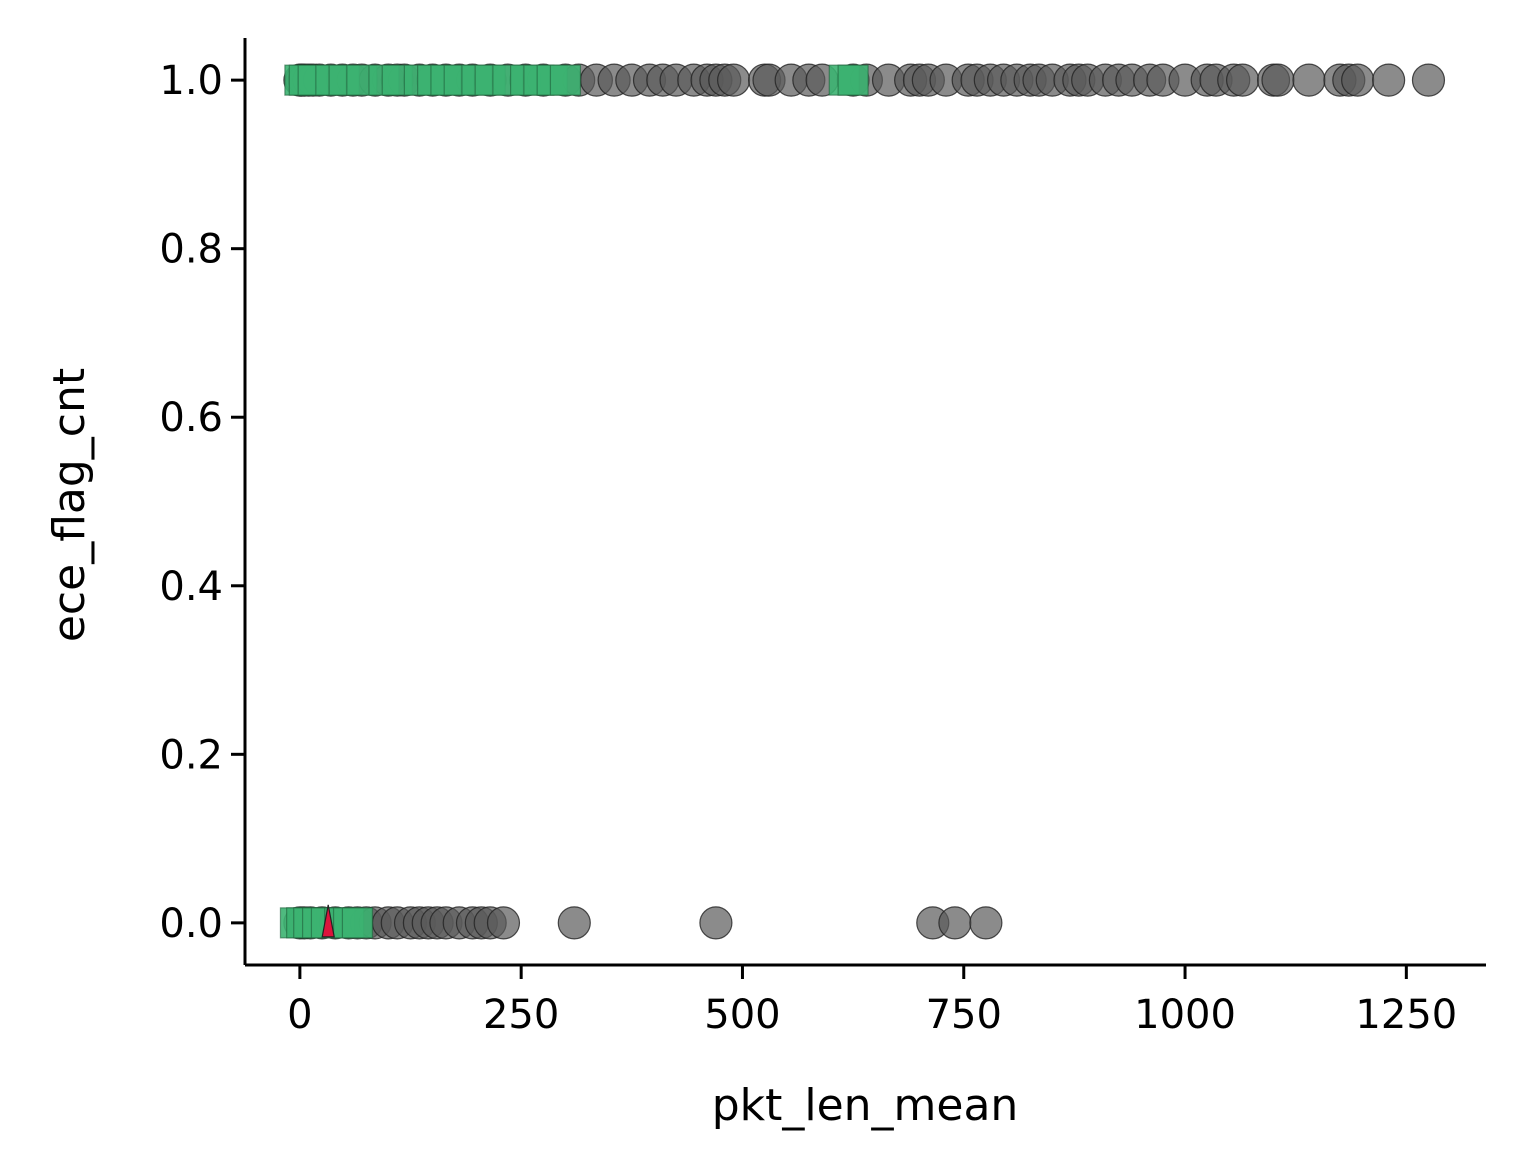 Image resolution: width=1524 pixels, height=1174 pixels. I want to click on y-tick-label: 0.8, so click(191, 250).